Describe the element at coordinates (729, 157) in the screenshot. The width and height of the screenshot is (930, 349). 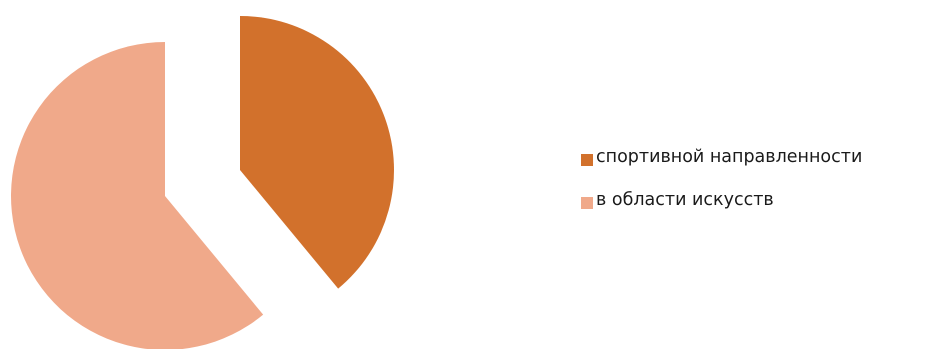
I see `legend-label: спортивной направленности` at that location.